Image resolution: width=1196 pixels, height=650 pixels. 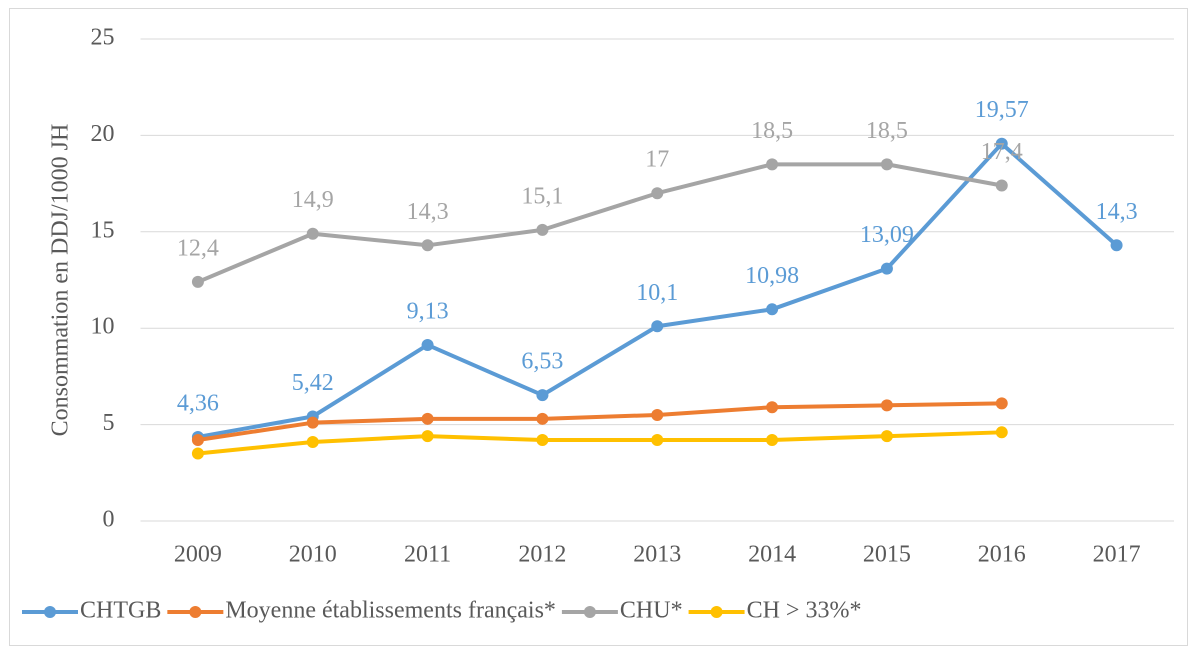 What do you see at coordinates (109, 423) in the screenshot?
I see `y-tick-label: 5` at bounding box center [109, 423].